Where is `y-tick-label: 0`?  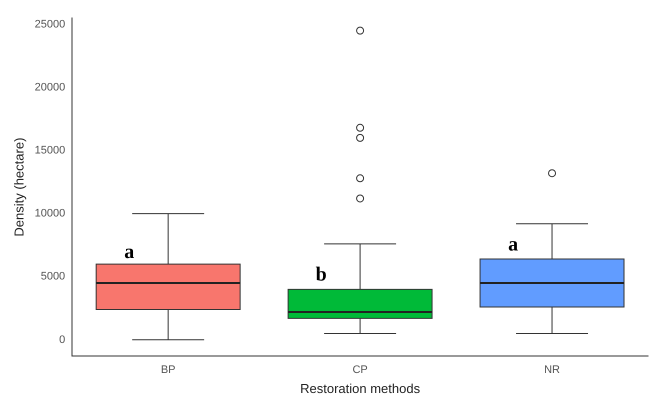
y-tick-label: 0 is located at coordinates (62, 340).